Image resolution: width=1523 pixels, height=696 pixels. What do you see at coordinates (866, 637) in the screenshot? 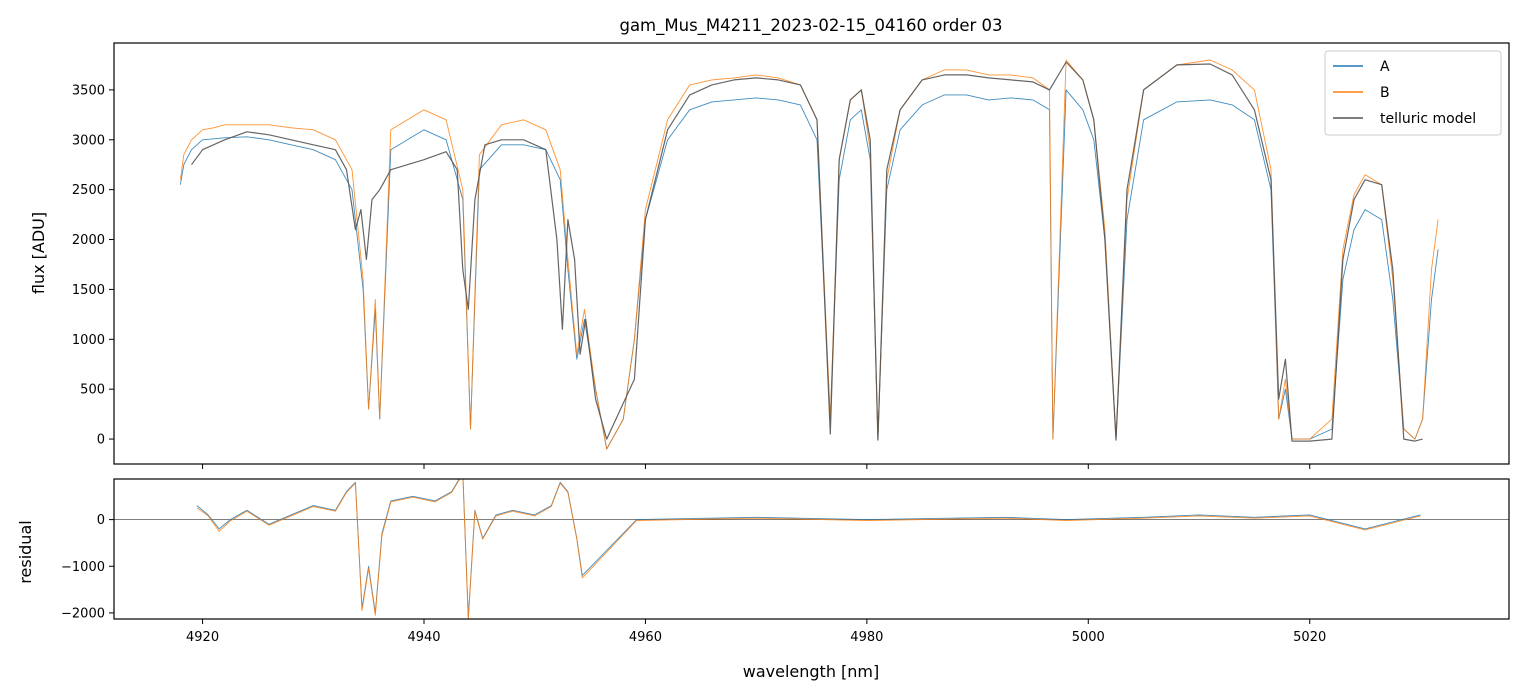
I see `bottom-x-tick-label: 4980` at bounding box center [866, 637].